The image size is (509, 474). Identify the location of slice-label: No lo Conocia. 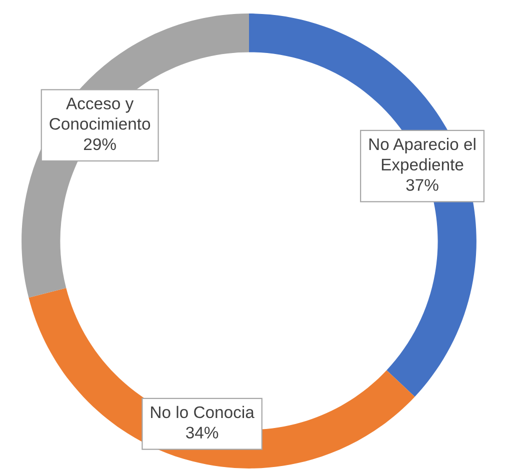
(202, 412).